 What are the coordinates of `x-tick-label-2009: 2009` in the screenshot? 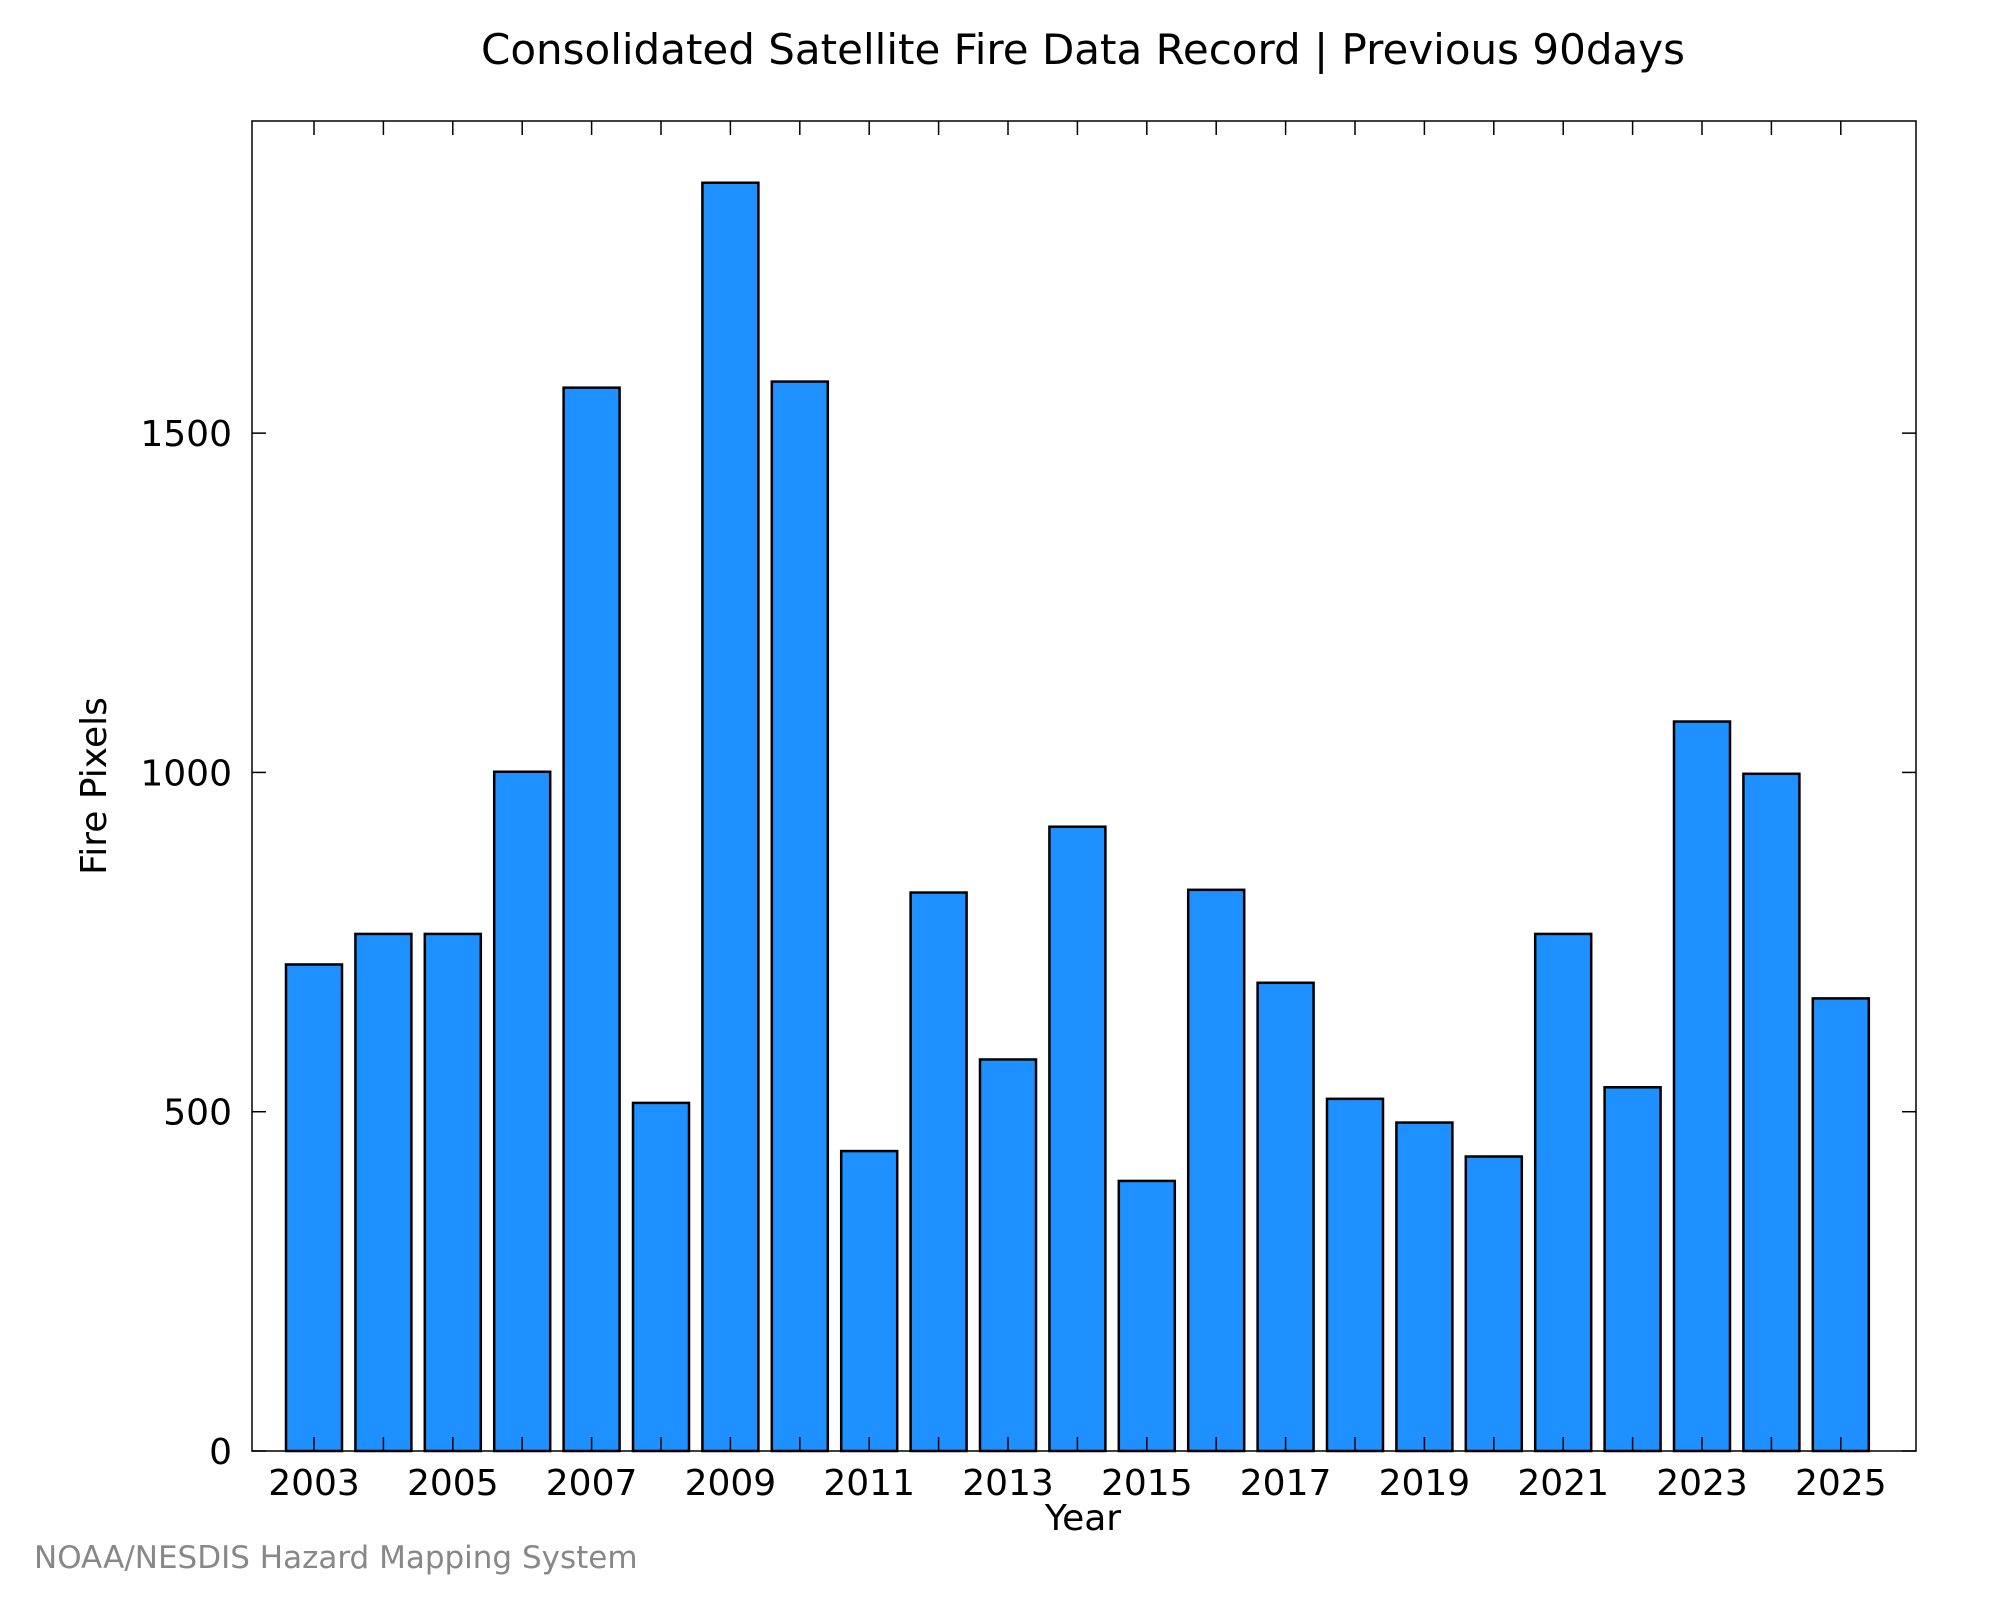 It's located at (731, 1483).